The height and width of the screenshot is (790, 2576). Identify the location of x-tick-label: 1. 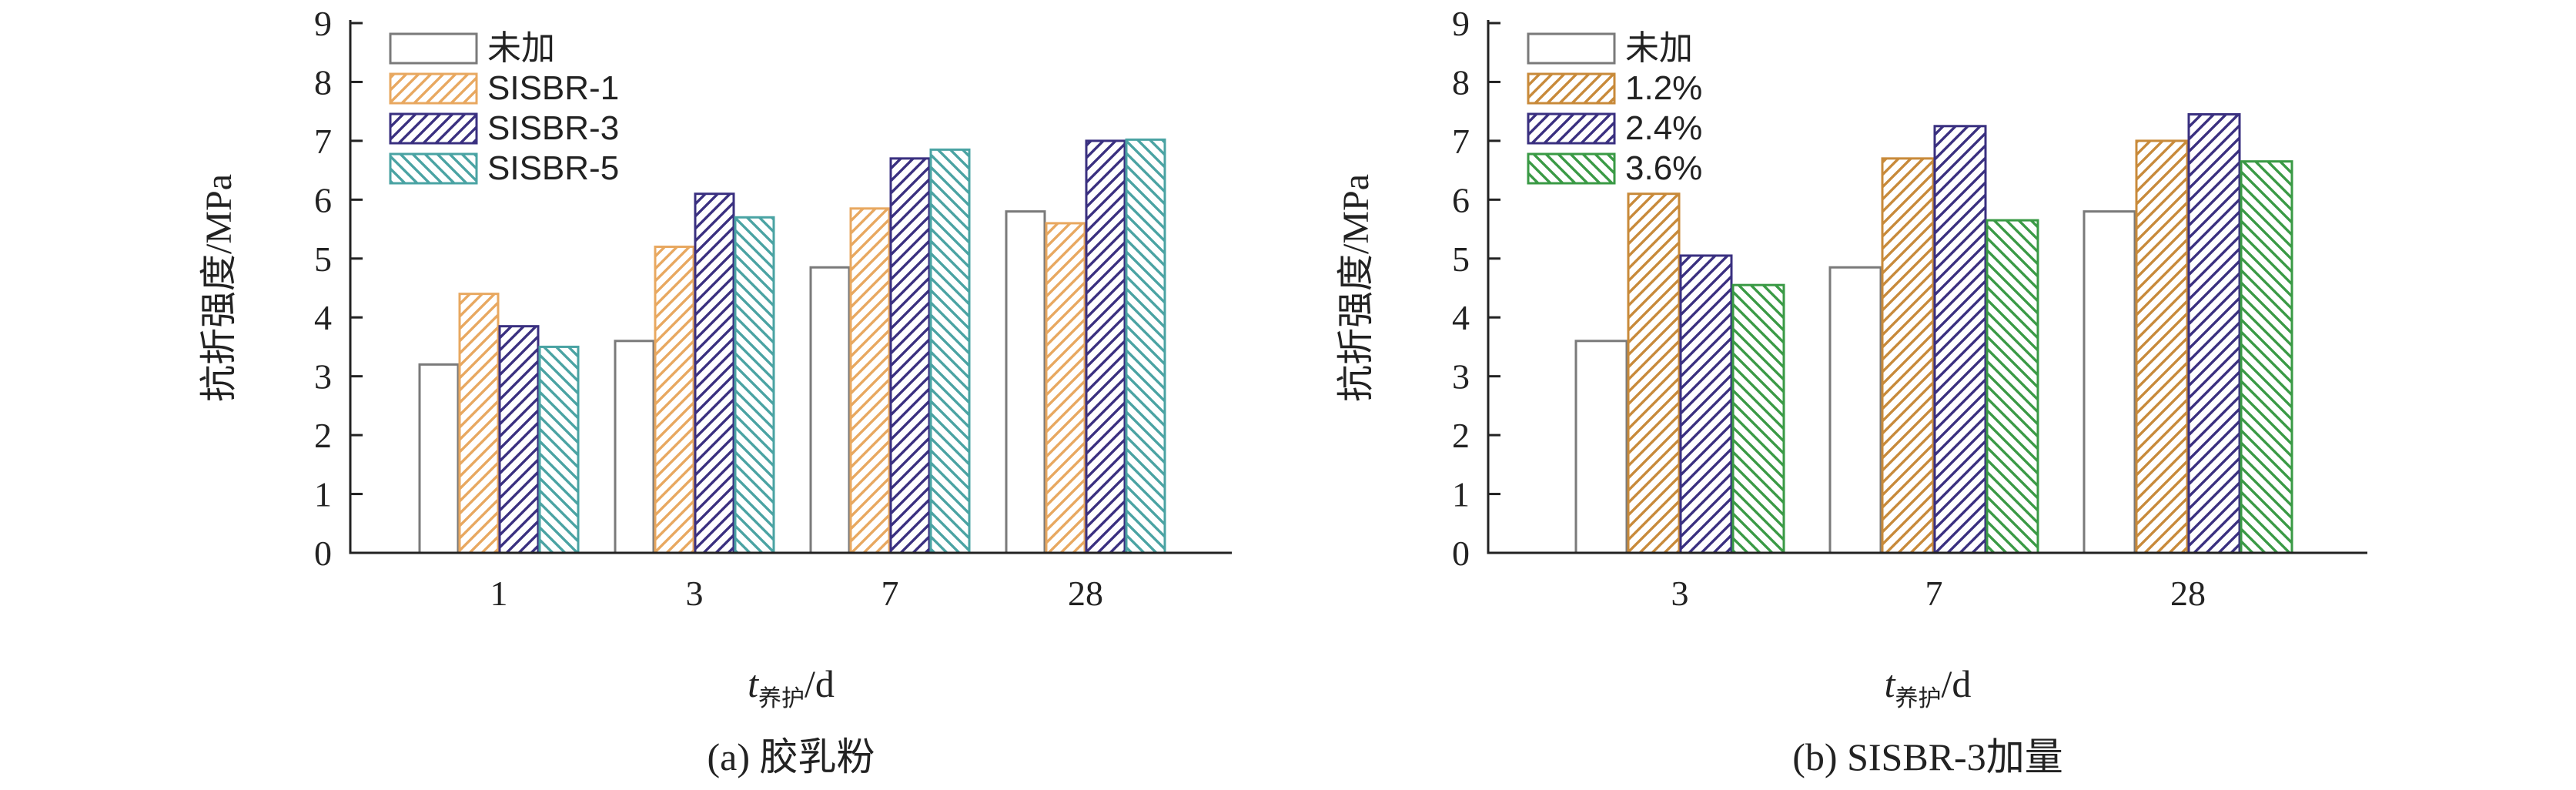
(499, 593).